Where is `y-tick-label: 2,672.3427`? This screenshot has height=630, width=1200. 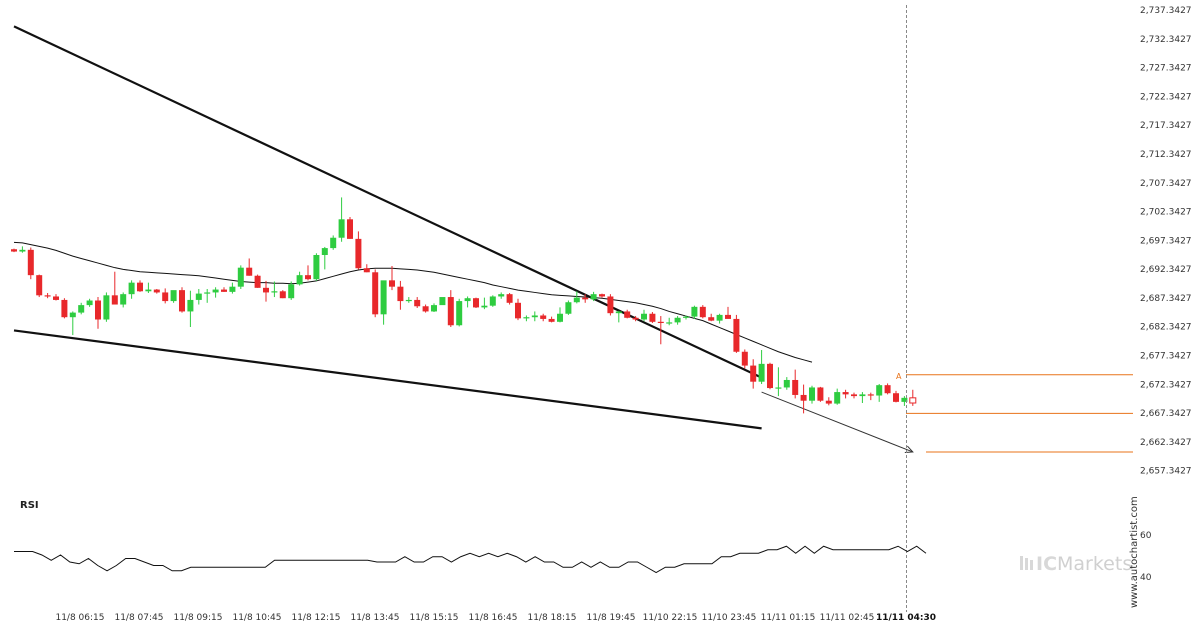
y-tick-label: 2,672.3427 is located at coordinates (1166, 385).